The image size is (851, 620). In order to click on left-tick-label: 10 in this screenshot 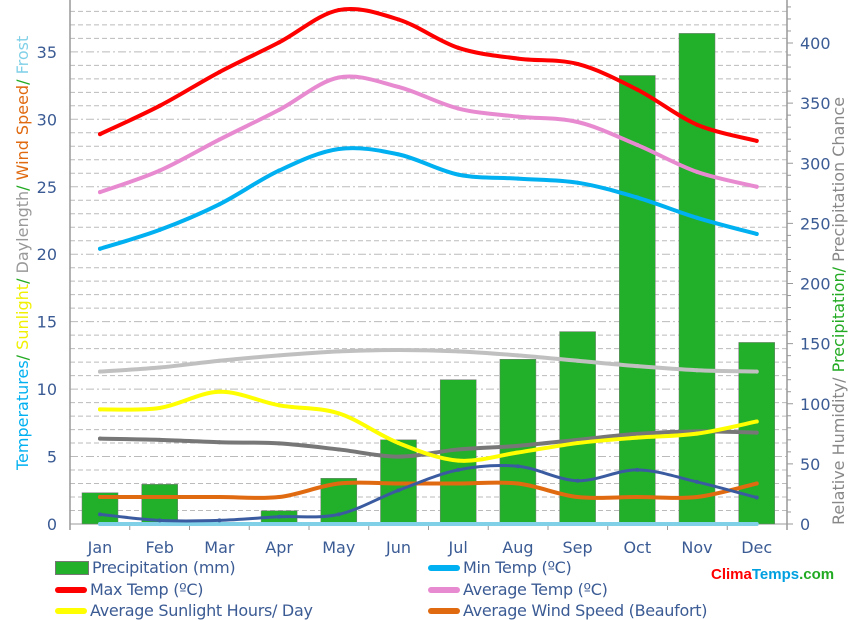, I will do `click(47, 389)`.